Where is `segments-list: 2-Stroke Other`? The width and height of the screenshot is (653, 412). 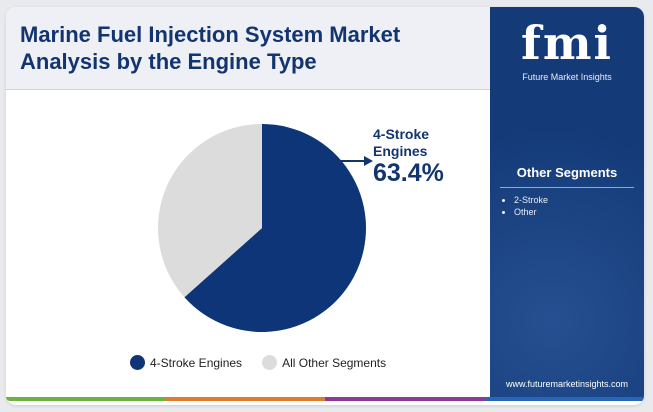
segments-list: 2-Stroke Other is located at coordinates (526, 206).